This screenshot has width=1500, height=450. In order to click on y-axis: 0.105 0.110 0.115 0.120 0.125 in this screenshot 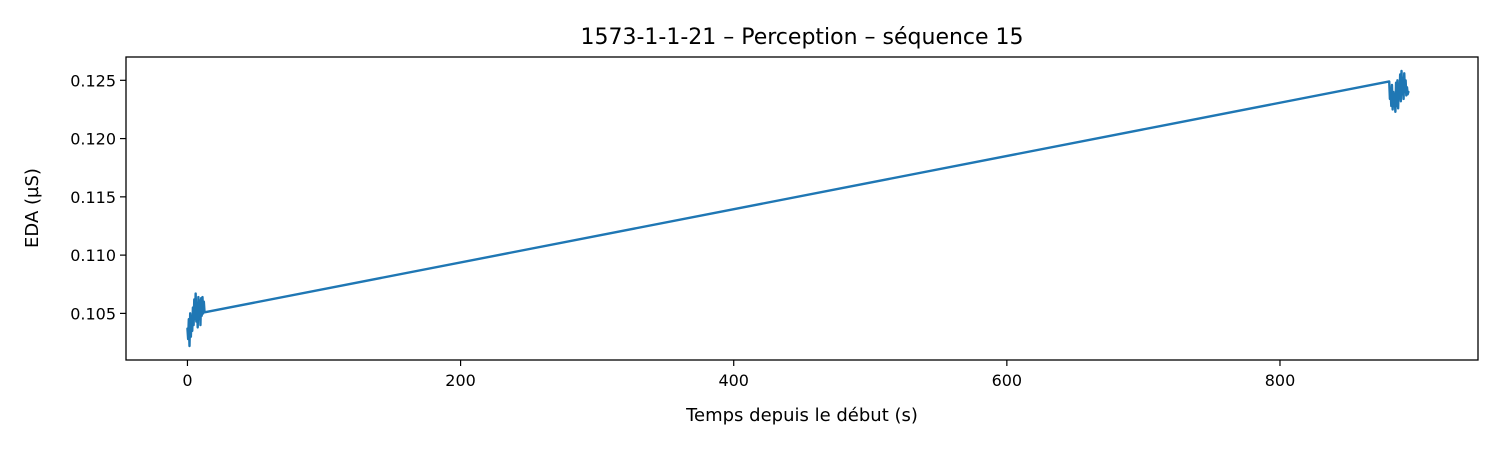, I will do `click(98, 197)`.